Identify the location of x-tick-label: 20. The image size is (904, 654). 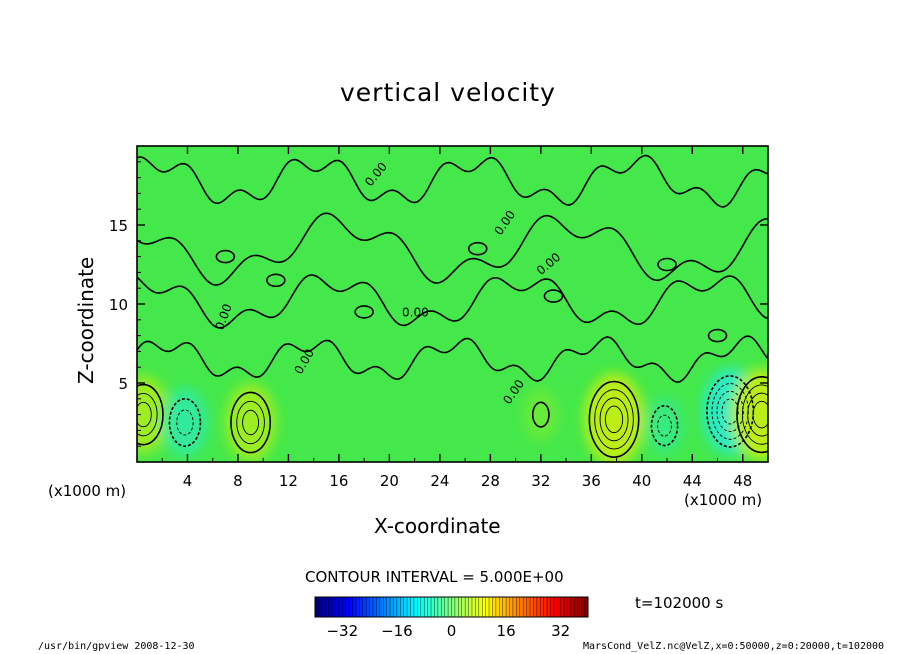
(389, 481).